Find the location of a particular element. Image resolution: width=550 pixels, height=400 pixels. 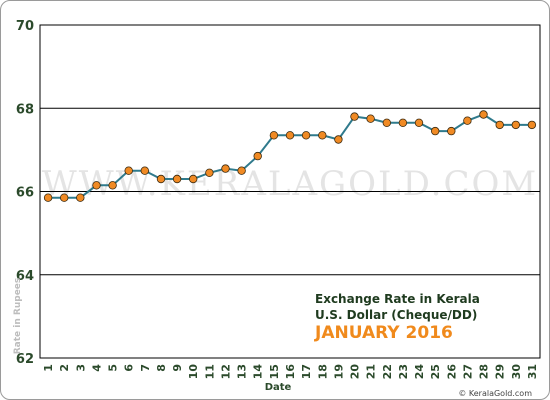

x-tick-label: 25 is located at coordinates (435, 371).